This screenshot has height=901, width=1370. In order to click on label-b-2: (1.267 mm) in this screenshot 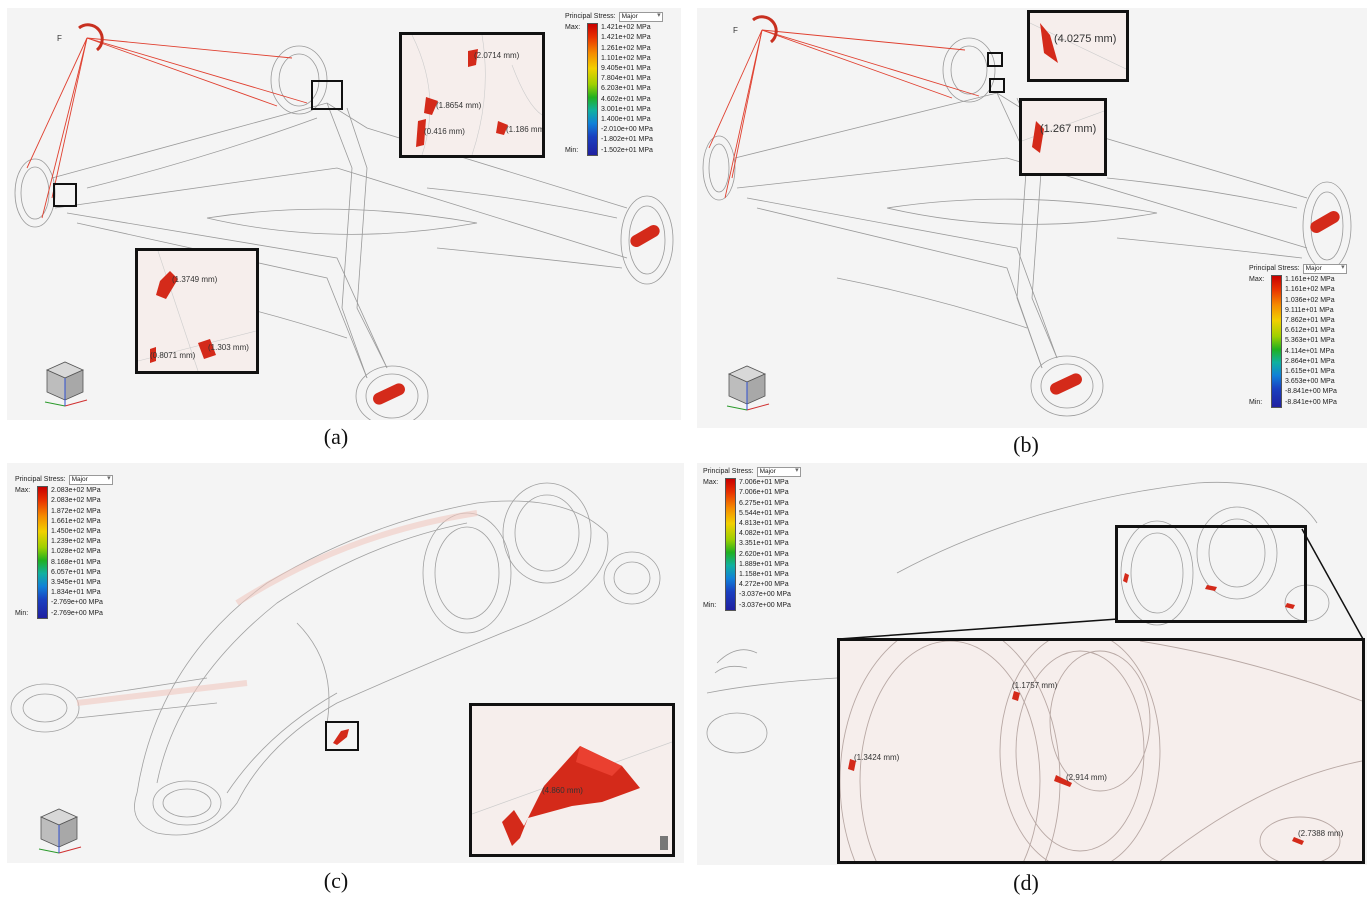, I will do `click(1068, 129)`.